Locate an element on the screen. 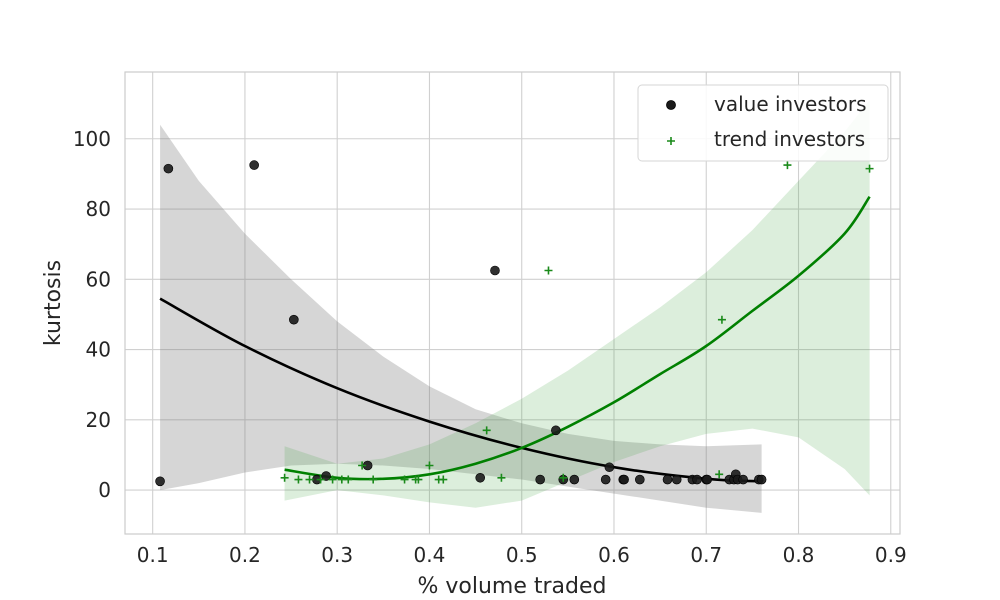  x-tick-label: 0.4 is located at coordinates (430, 555).